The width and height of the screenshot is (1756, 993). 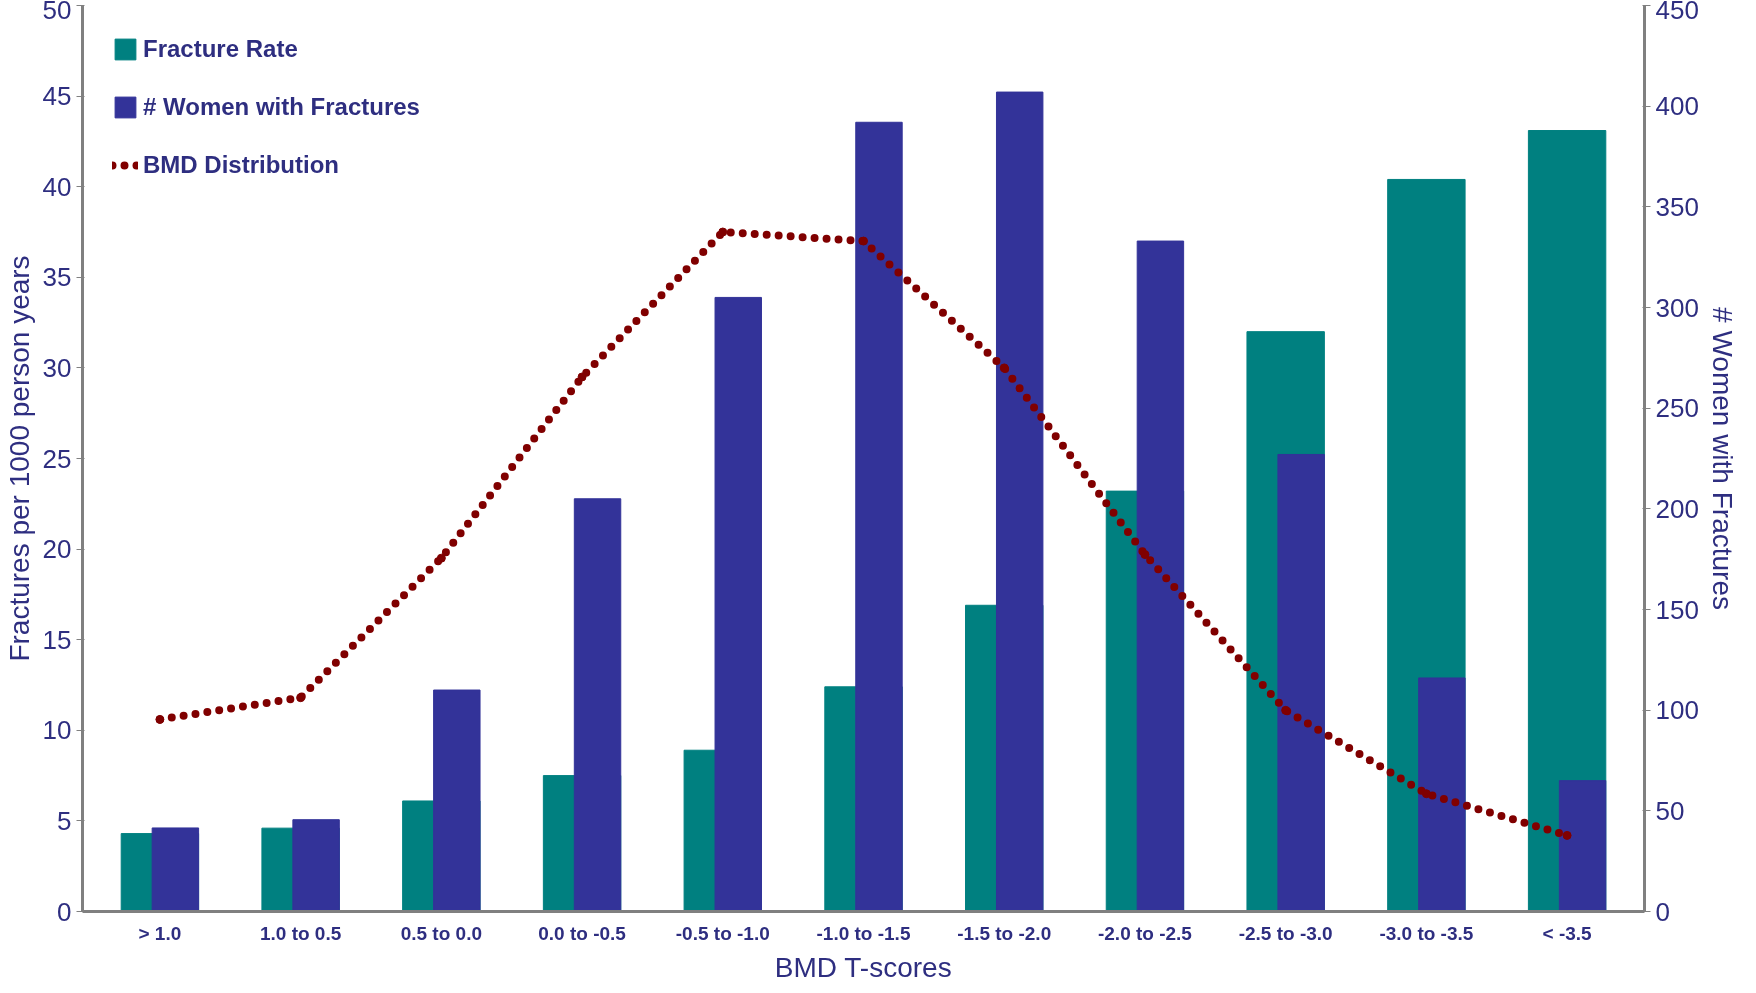 What do you see at coordinates (57, 277) in the screenshot?
I see `y-tick-label: 35` at bounding box center [57, 277].